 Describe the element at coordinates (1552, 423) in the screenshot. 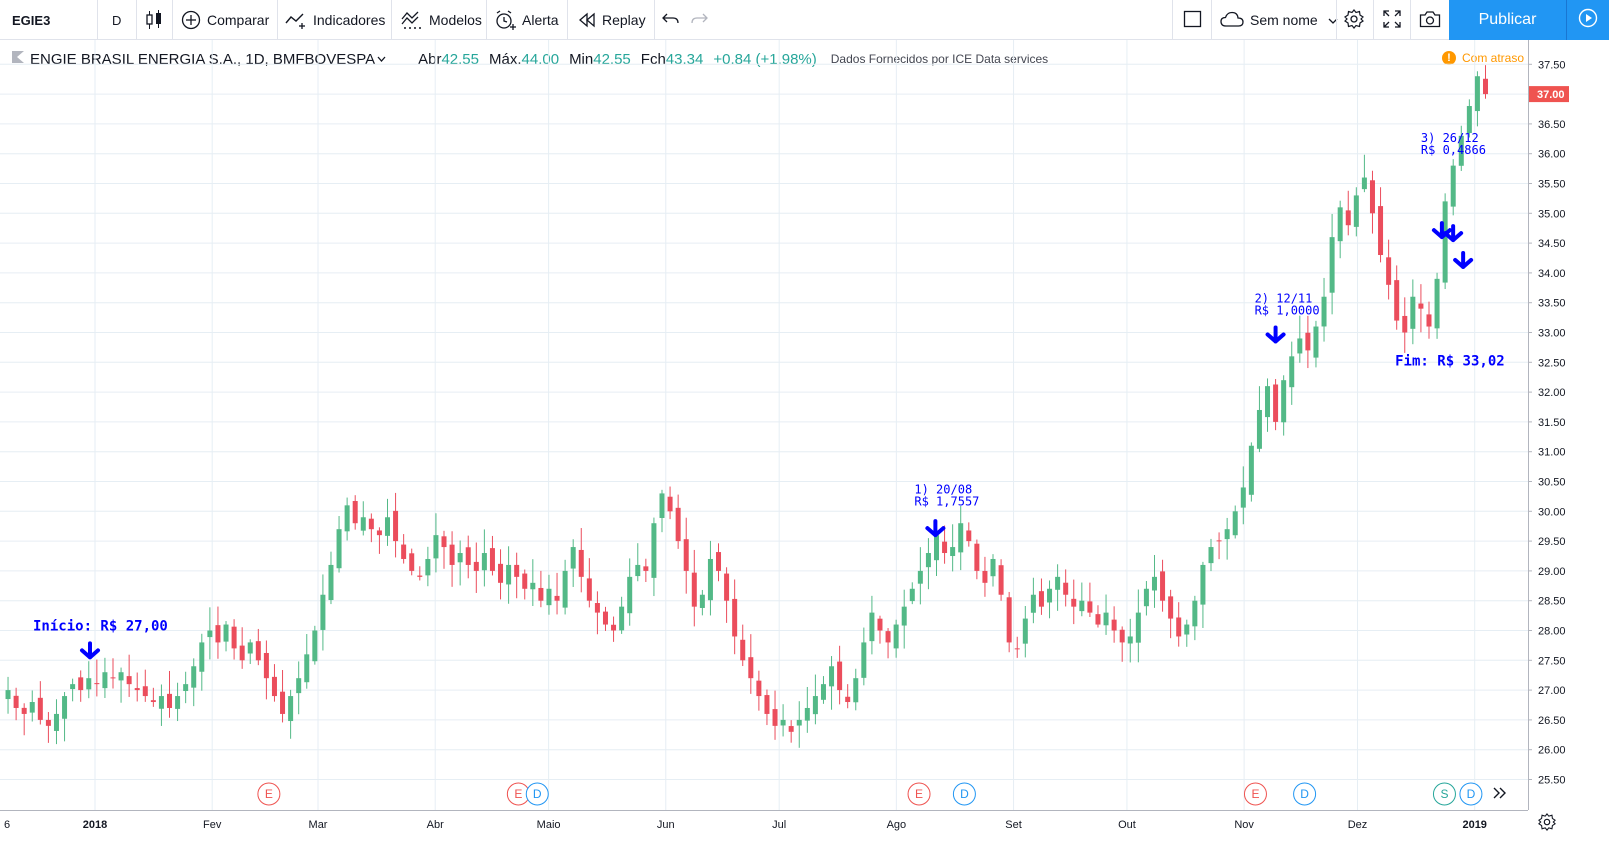

I see `price-tick-label: 31.50` at that location.